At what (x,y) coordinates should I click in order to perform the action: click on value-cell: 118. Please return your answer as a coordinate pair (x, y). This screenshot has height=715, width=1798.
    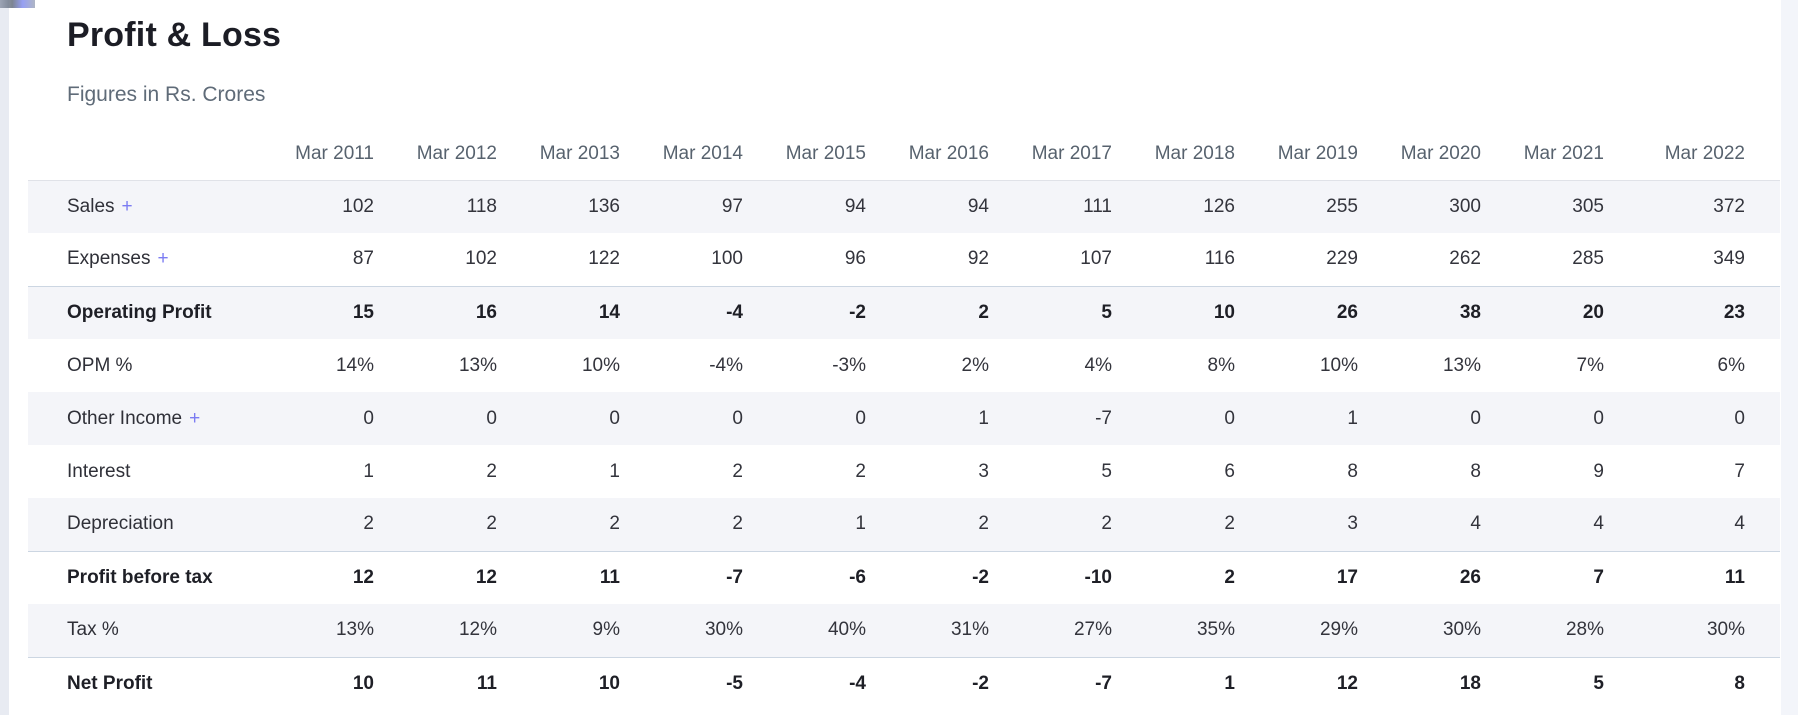
    Looking at the image, I should click on (481, 206).